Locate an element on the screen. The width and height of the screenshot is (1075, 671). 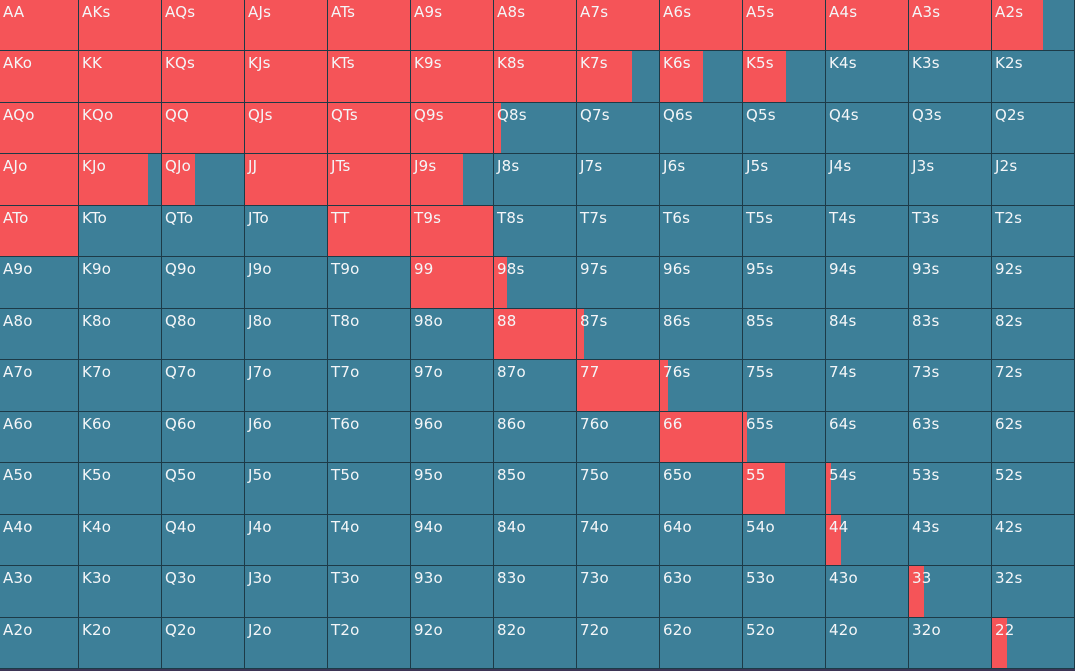
hand-cell: T3s is located at coordinates (950, 231).